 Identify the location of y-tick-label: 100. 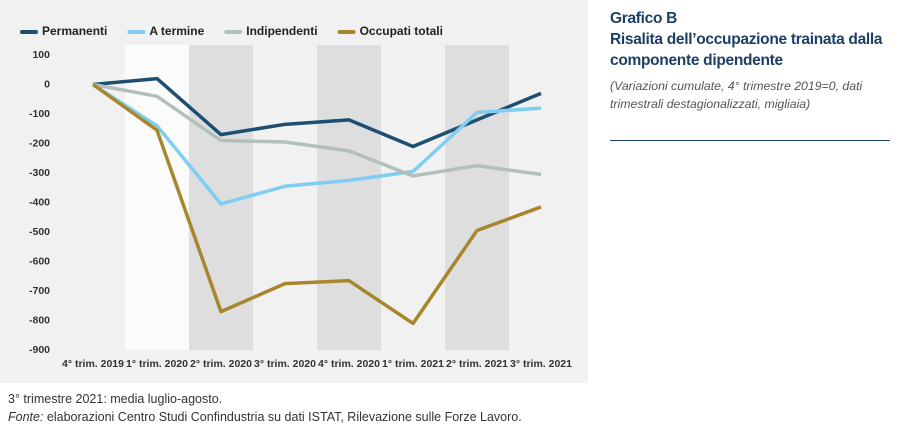
(41, 55).